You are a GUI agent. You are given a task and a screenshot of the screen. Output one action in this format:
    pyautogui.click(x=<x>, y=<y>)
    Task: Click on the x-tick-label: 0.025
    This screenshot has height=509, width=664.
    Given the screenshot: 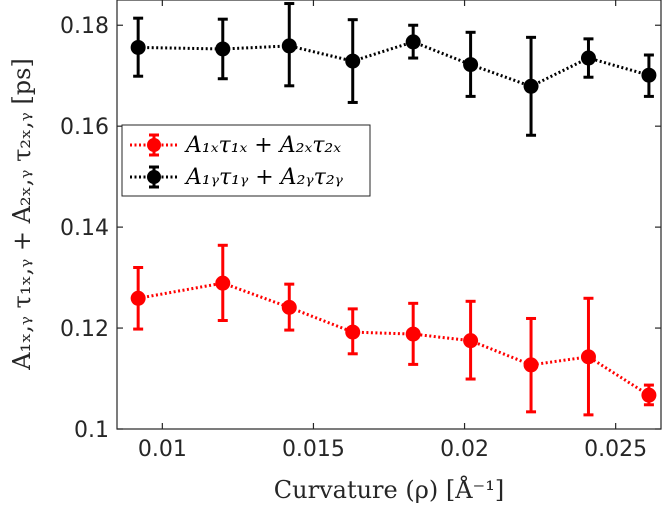 What is the action you would take?
    pyautogui.click(x=615, y=449)
    